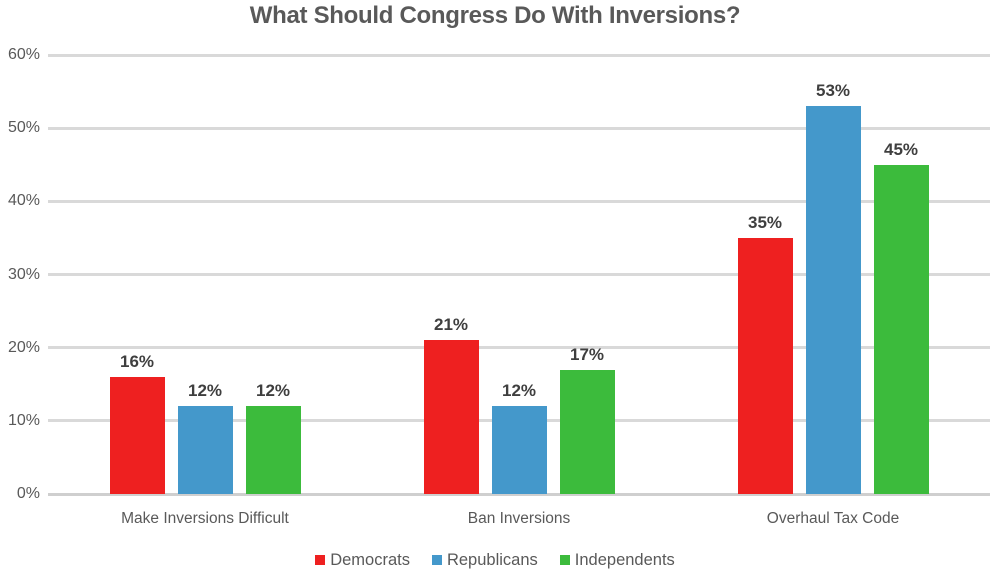  Describe the element at coordinates (137, 435) in the screenshot. I see `bar-democrats-make-inversions-difficult` at that location.